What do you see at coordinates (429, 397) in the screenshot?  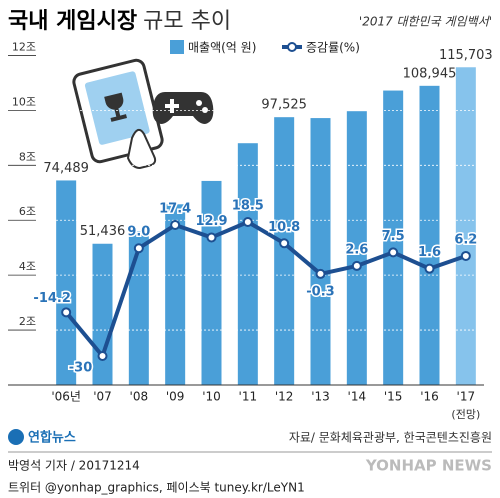 I see `x-tick-label: '16` at bounding box center [429, 397].